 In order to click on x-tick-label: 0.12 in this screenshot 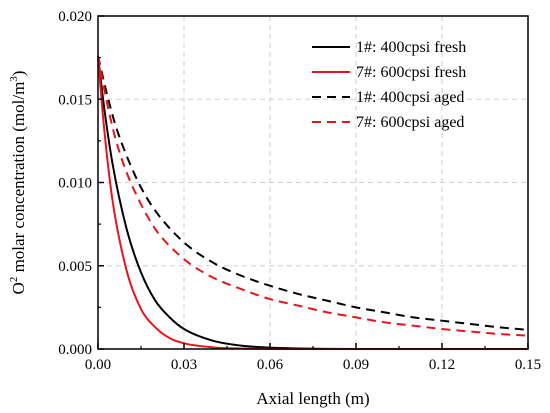, I will do `click(442, 365)`.